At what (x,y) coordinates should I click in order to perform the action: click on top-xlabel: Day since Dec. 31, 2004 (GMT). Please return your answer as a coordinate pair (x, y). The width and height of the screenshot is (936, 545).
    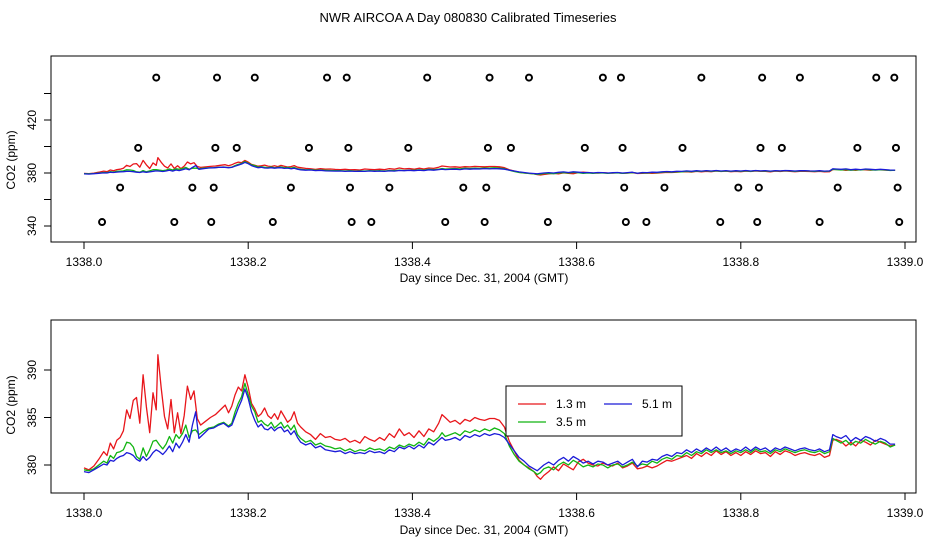
    Looking at the image, I should click on (484, 278).